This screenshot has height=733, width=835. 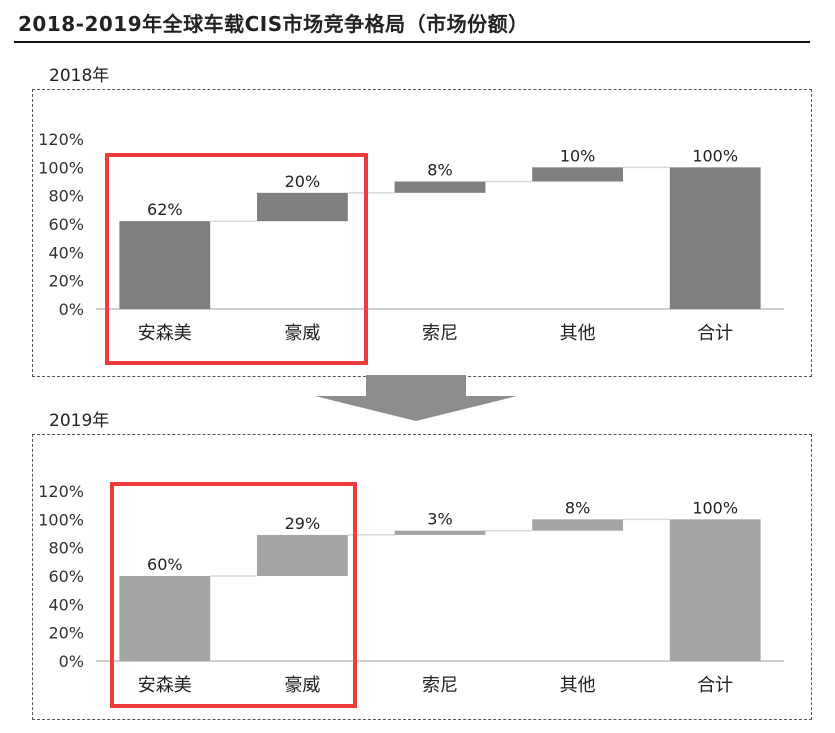 What do you see at coordinates (165, 564) in the screenshot?
I see `data-label: 60%` at bounding box center [165, 564].